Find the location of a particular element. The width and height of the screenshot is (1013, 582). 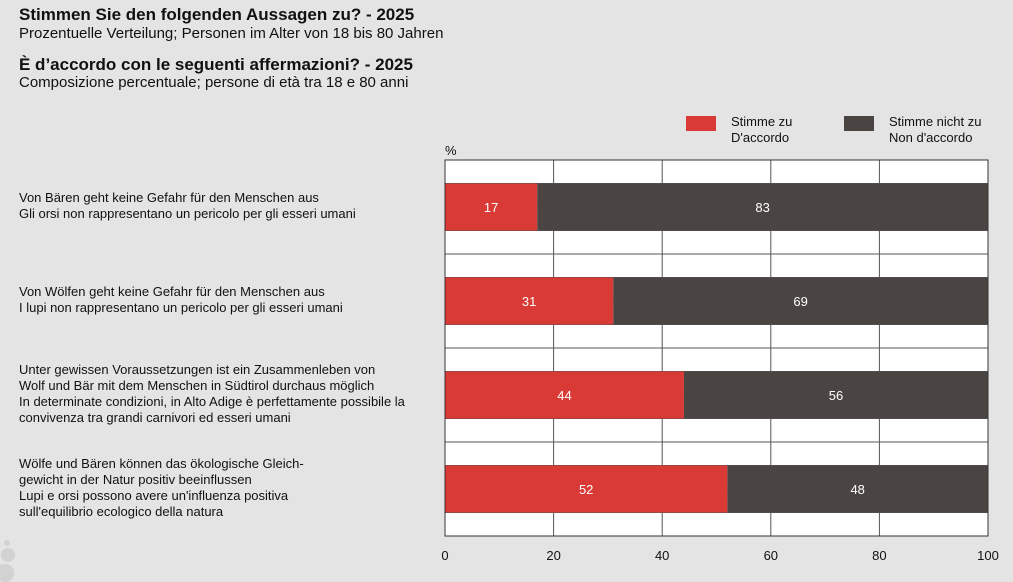

data-label: 52 is located at coordinates (586, 489).